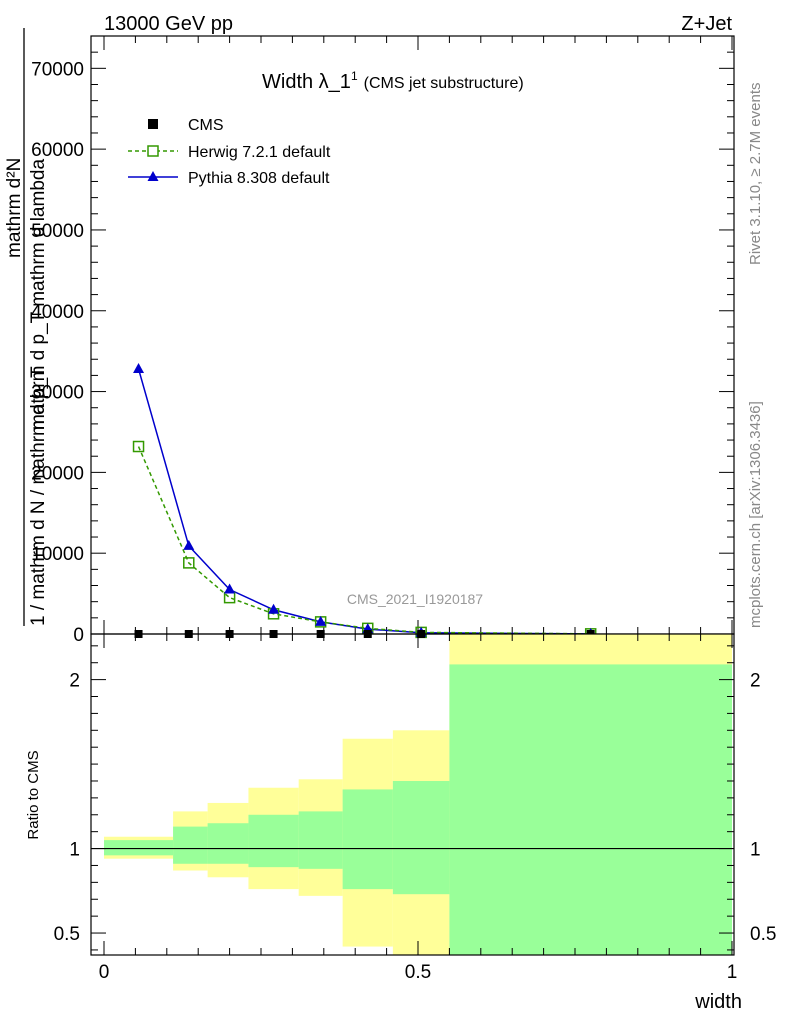 This screenshot has height=1024, width=786. I want to click on header-left: 13000 GeV pp, so click(168, 24).